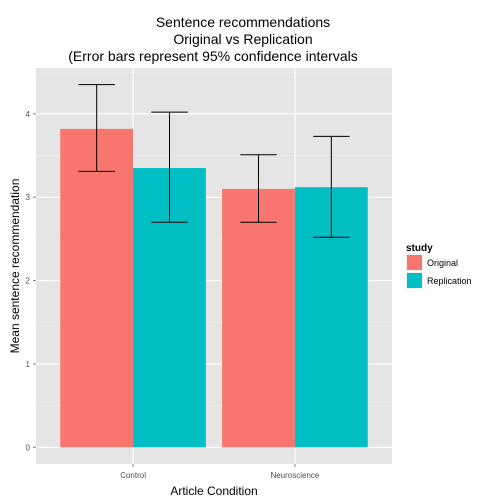 Image resolution: width=504 pixels, height=504 pixels. What do you see at coordinates (28, 114) in the screenshot?
I see `y-tick-label: 4` at bounding box center [28, 114].